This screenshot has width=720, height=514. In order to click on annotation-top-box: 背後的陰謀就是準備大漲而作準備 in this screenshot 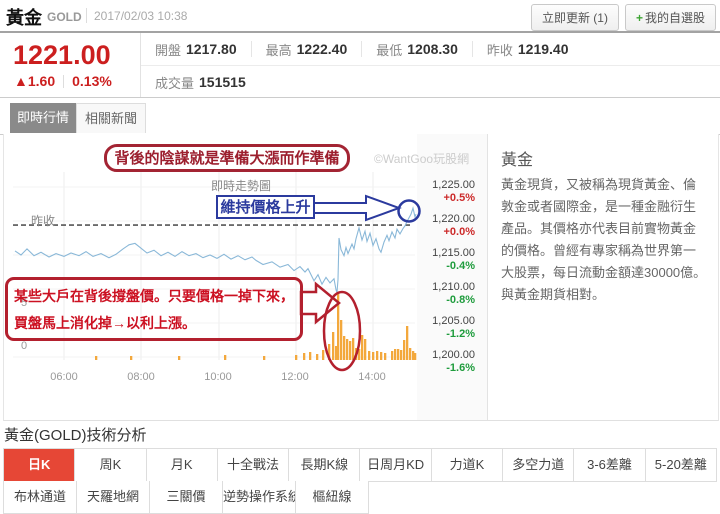, I will do `click(227, 158)`.